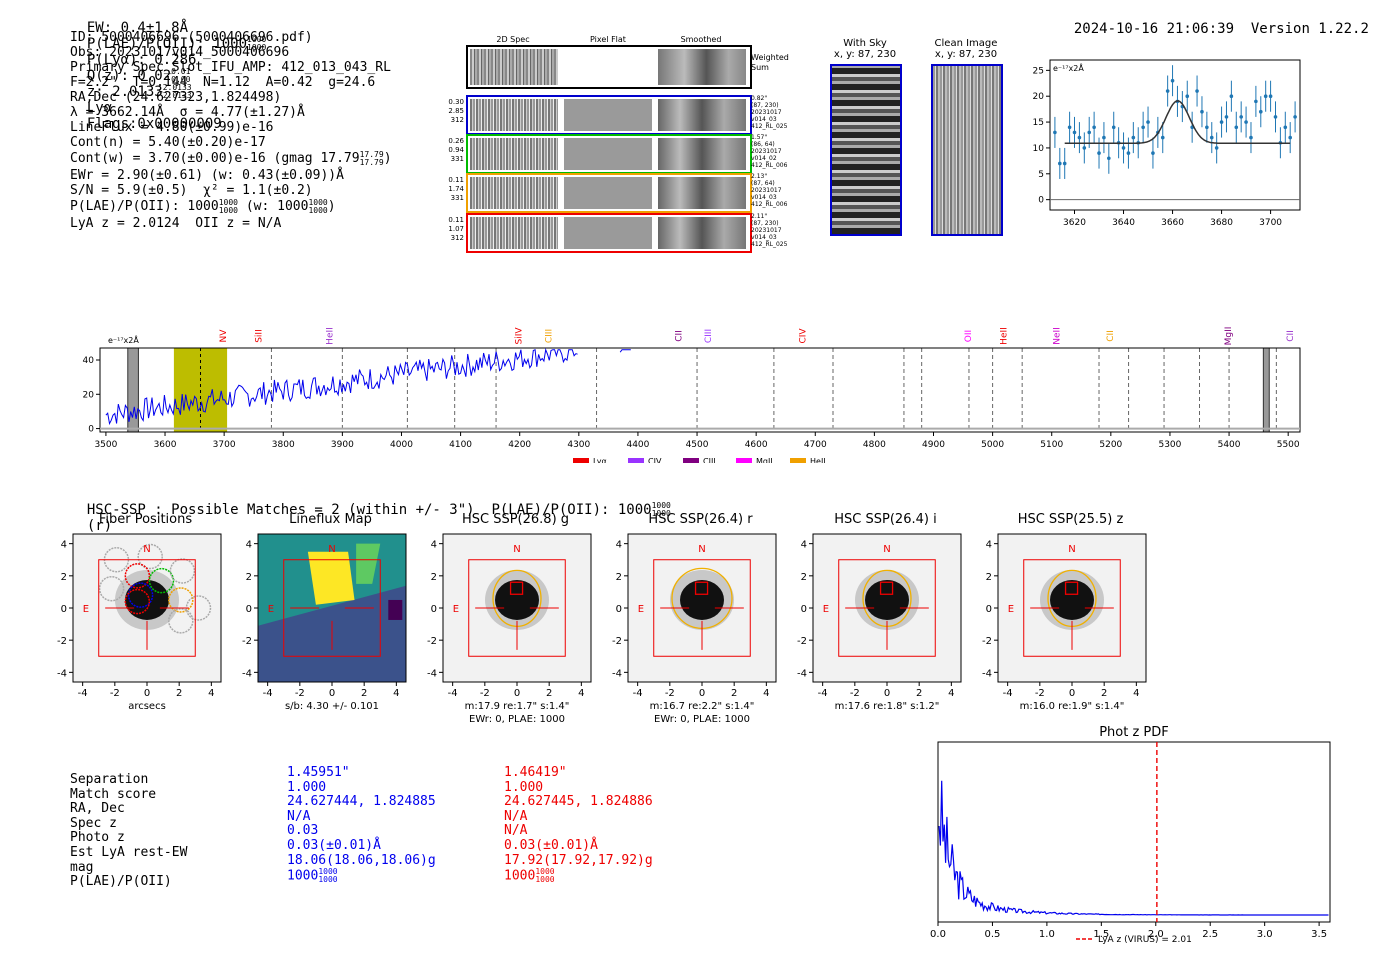 This screenshot has height=953, width=1400. What do you see at coordinates (331, 578) in the screenshot?
I see `lineflux-peak` at bounding box center [331, 578].